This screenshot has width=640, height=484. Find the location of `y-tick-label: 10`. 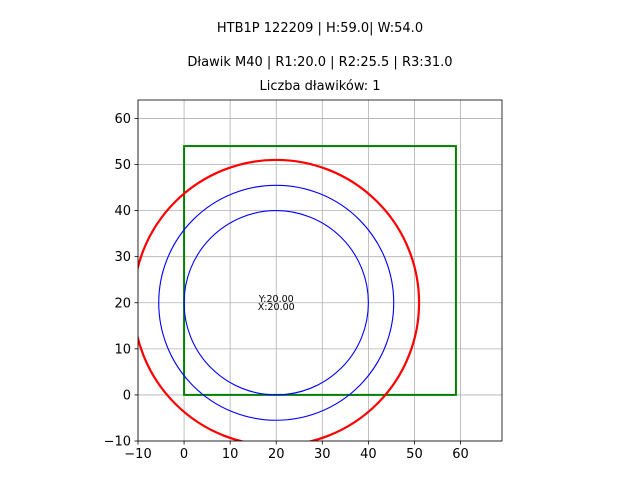

y-tick-label: 10 is located at coordinates (122, 349).